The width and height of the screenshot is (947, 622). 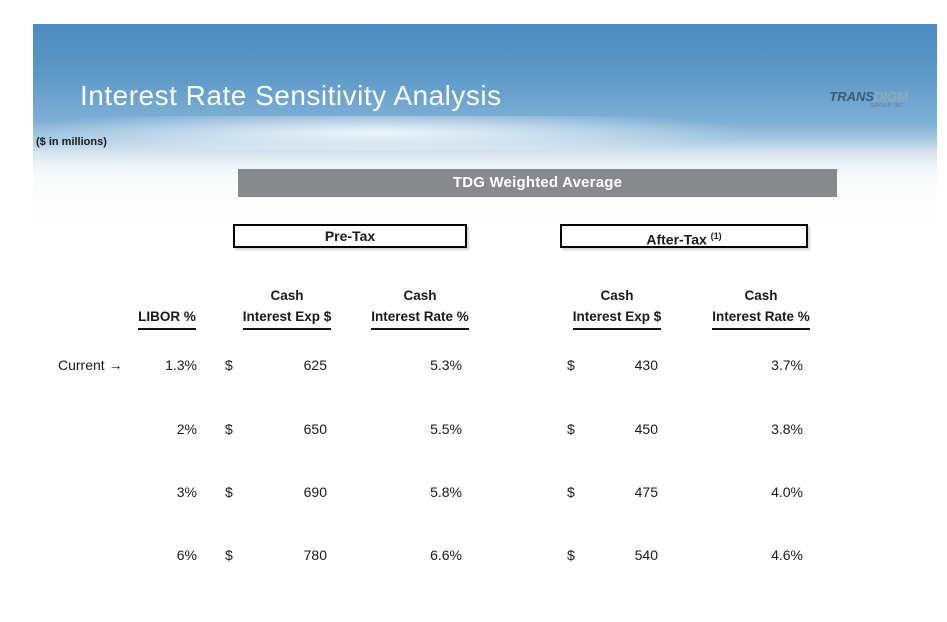 I want to click on aftertax-rate-value: 3.7%, so click(x=787, y=365).